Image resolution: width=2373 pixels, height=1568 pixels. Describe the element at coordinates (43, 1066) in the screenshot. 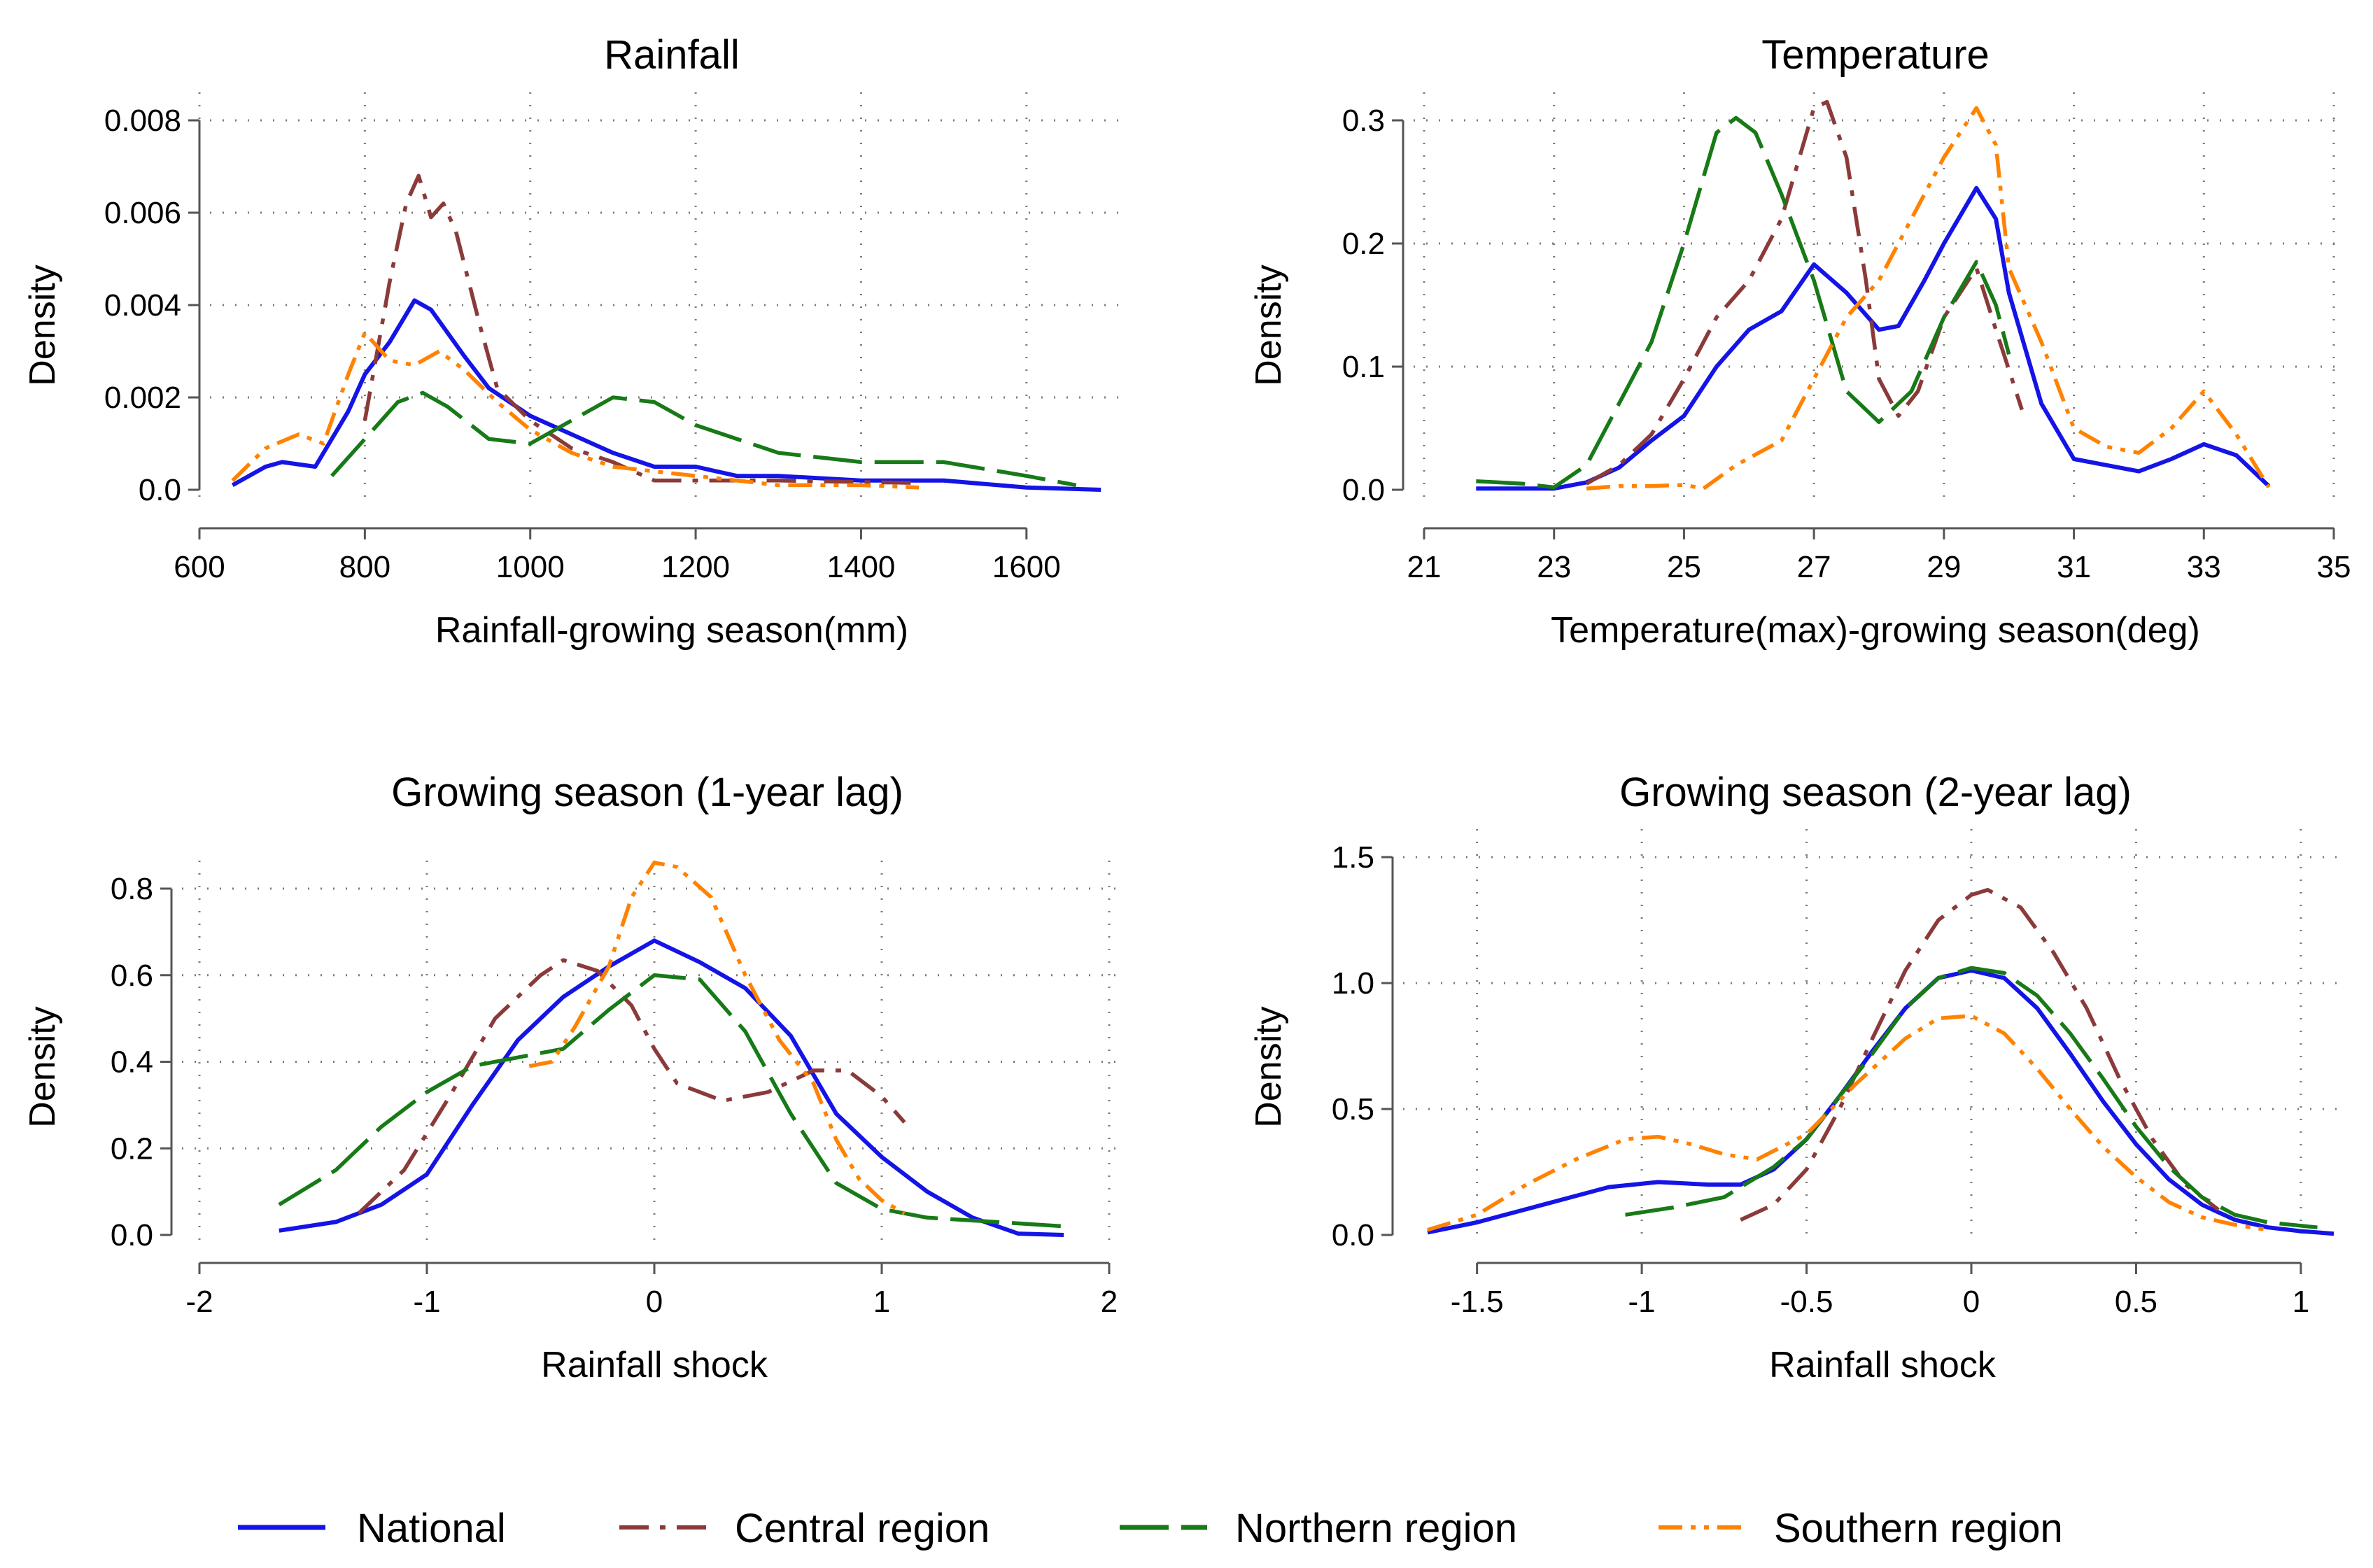

I see `y-axis-title-1yr-lag: Density` at that location.